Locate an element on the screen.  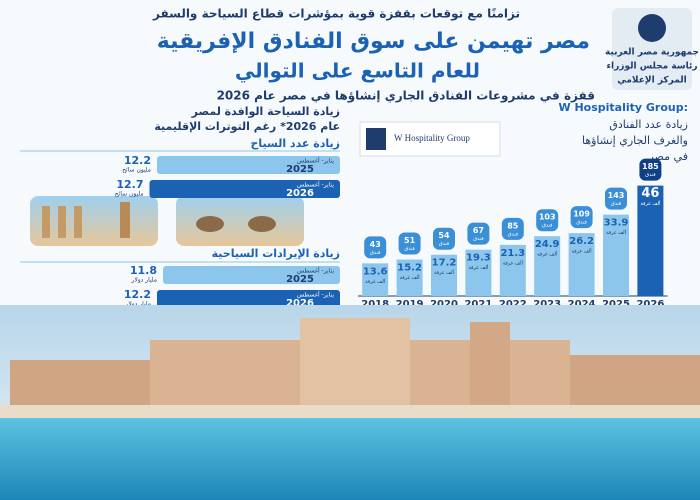
value-label: 17.2 is located at coordinates (444, 263).